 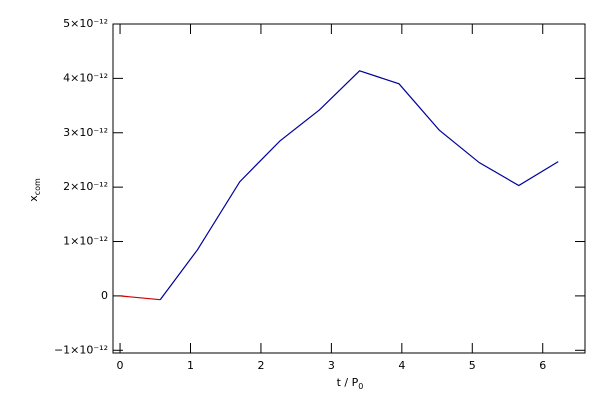 What do you see at coordinates (472, 365) in the screenshot?
I see `x-tick-label: 5` at bounding box center [472, 365].